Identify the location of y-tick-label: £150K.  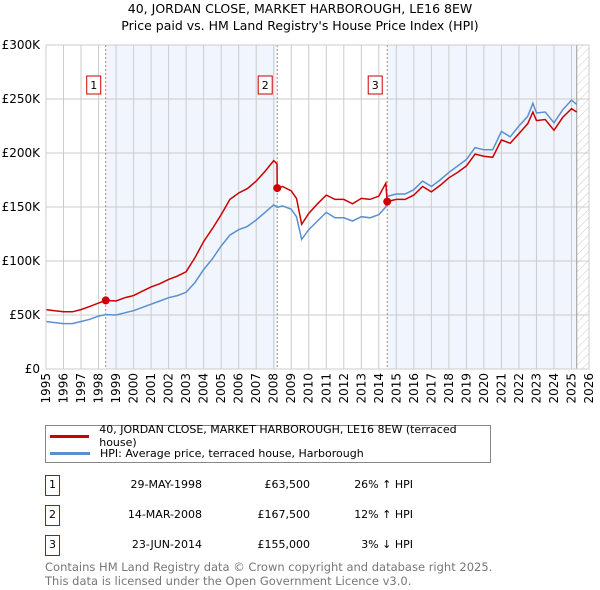
(22, 207).